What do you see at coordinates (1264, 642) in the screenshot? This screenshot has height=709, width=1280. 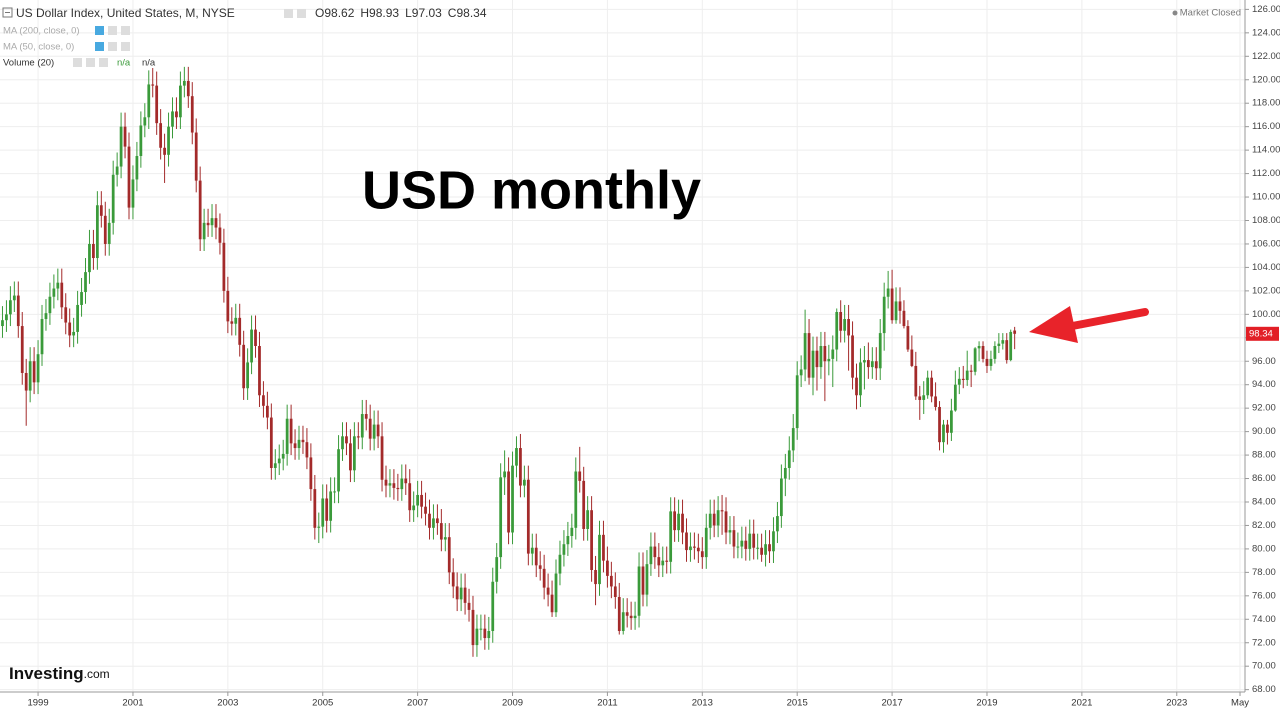 I see `y-tick-label: 72.00` at bounding box center [1264, 642].